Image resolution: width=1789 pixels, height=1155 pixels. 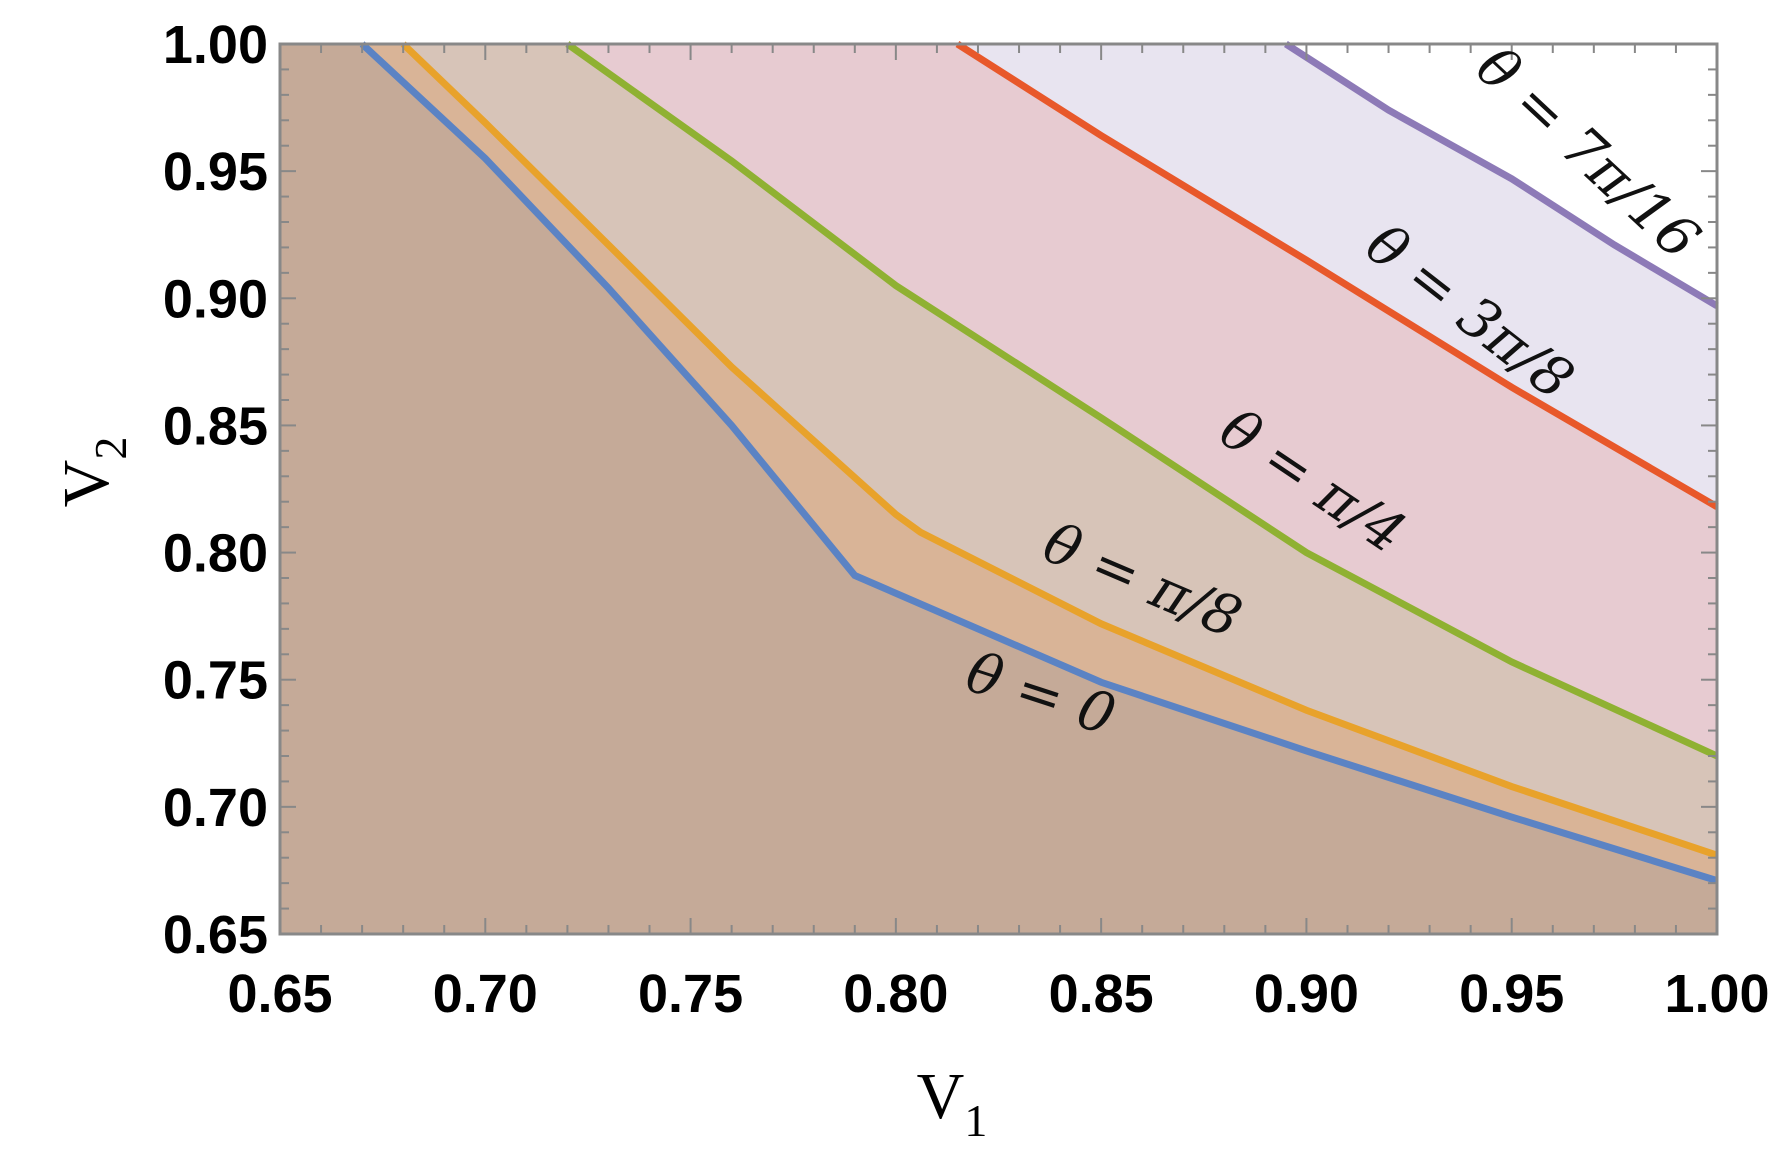 What do you see at coordinates (1511, 994) in the screenshot?
I see `x-tick-label: 0.95` at bounding box center [1511, 994].